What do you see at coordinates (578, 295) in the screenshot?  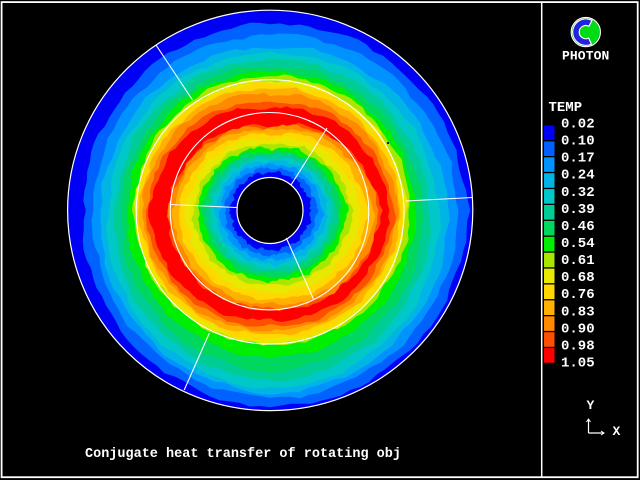 I see `svg-text: 0.76` at bounding box center [578, 295].